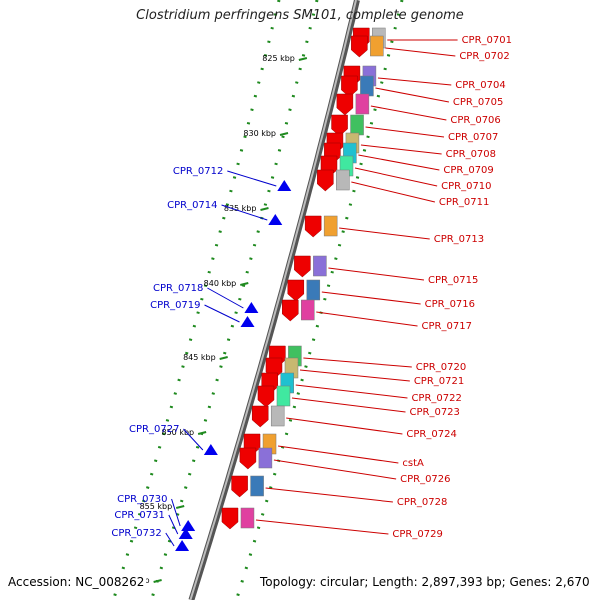 Image resolution: width=600 pixels, height=600 pixels. I want to click on forward-gene-label: CPR_0705, so click(478, 102).